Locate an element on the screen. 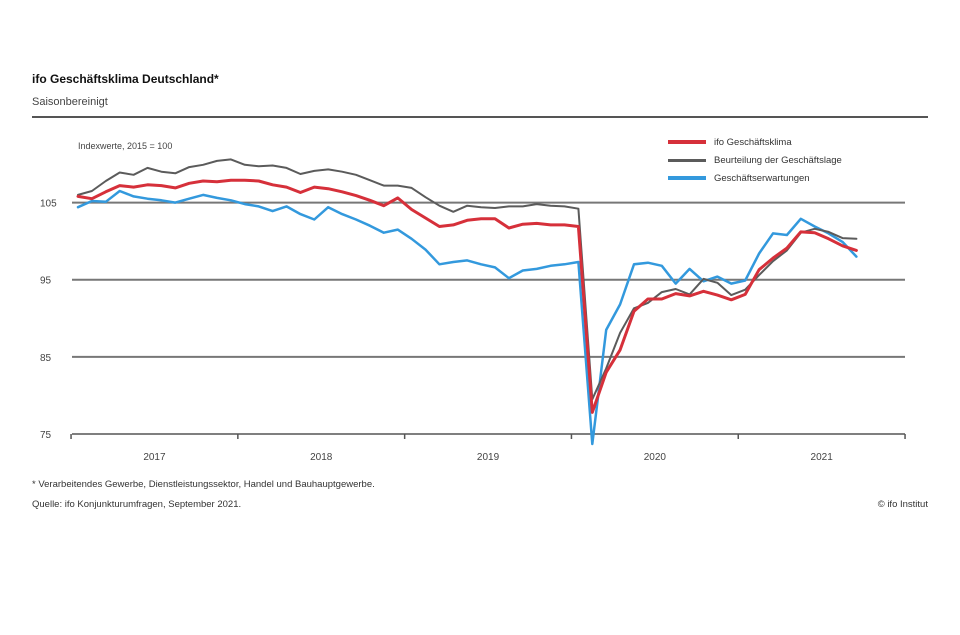 The width and height of the screenshot is (960, 635). legend-swatch-lage is located at coordinates (687, 160).